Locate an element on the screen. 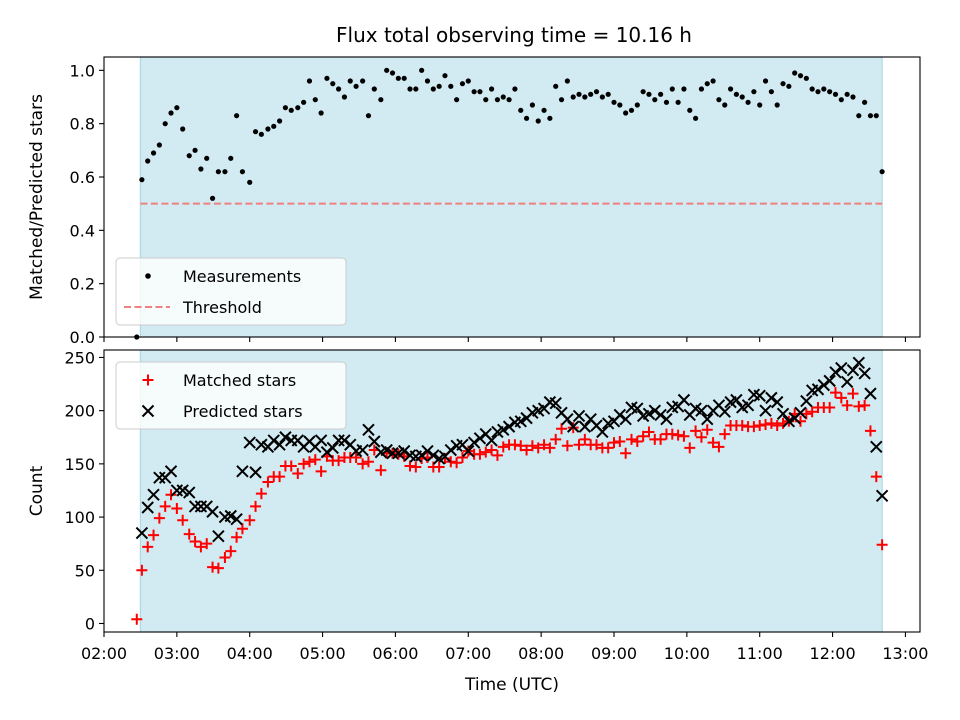  legend: Matched stars Predicted stars is located at coordinates (231, 395).